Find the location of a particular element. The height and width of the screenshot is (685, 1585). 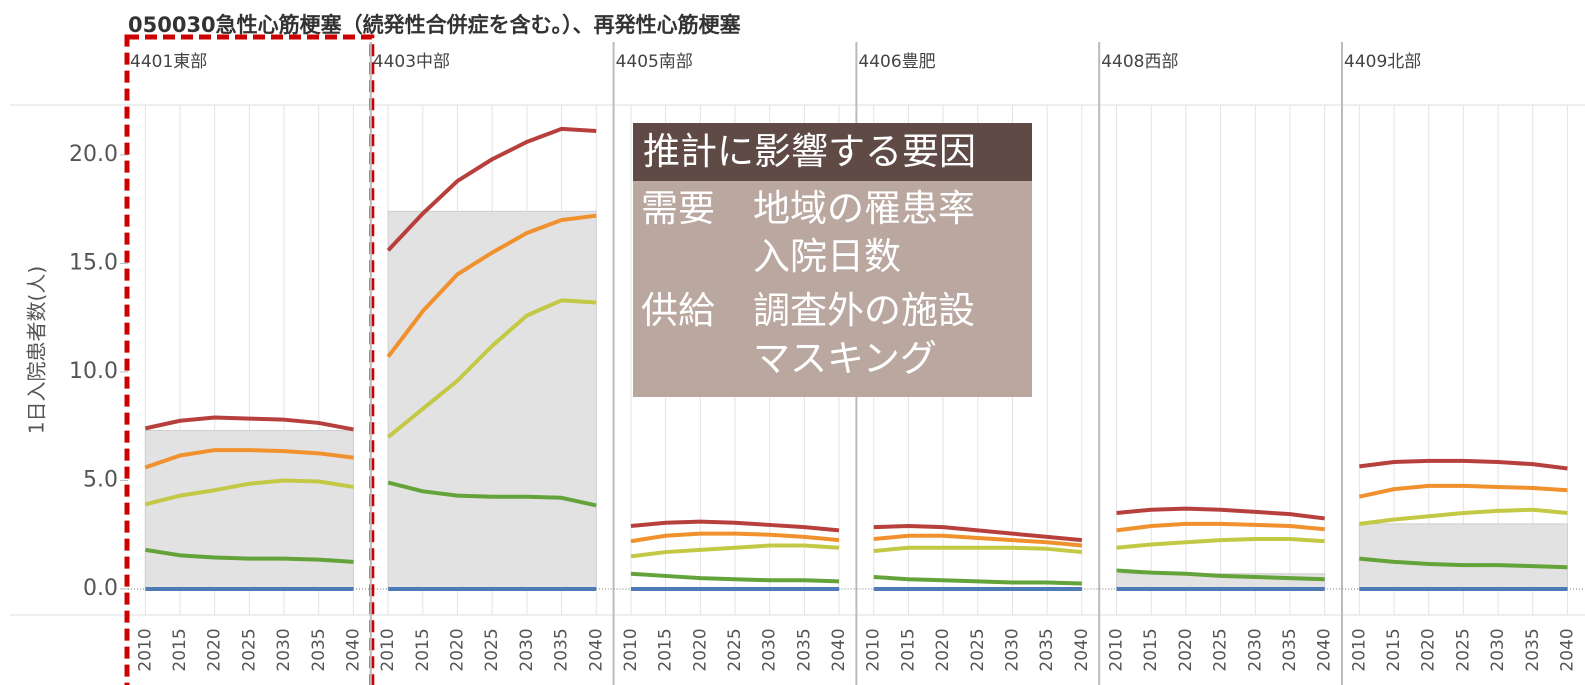

chart-title: 050030急性心筋梗塞（続発性合併症を含む。）、再発性心筋梗塞 is located at coordinates (435, 25).